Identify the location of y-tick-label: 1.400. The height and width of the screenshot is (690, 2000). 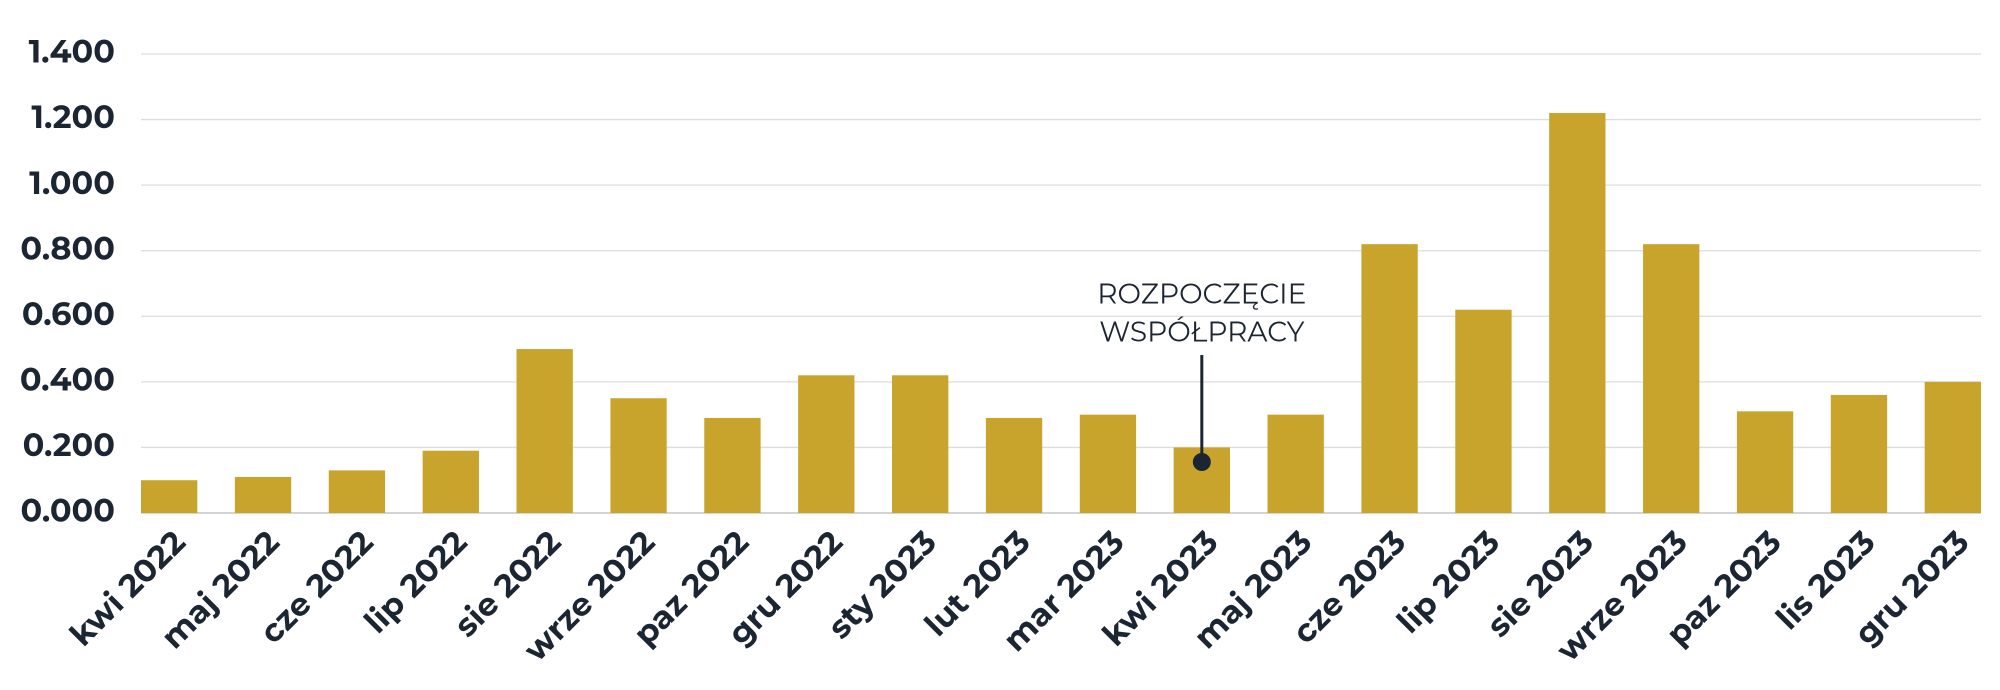
(72, 52).